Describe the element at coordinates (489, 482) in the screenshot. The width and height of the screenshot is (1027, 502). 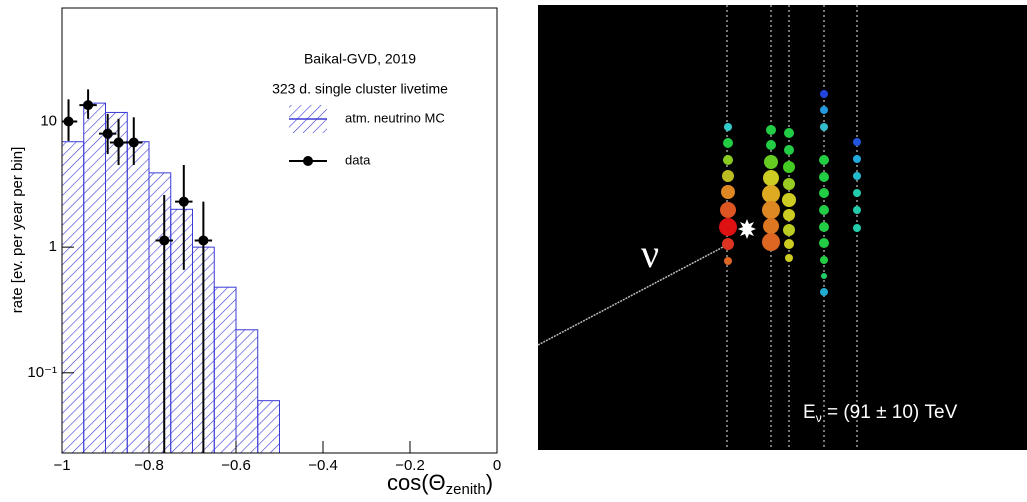
I see `x-title-close: )` at that location.